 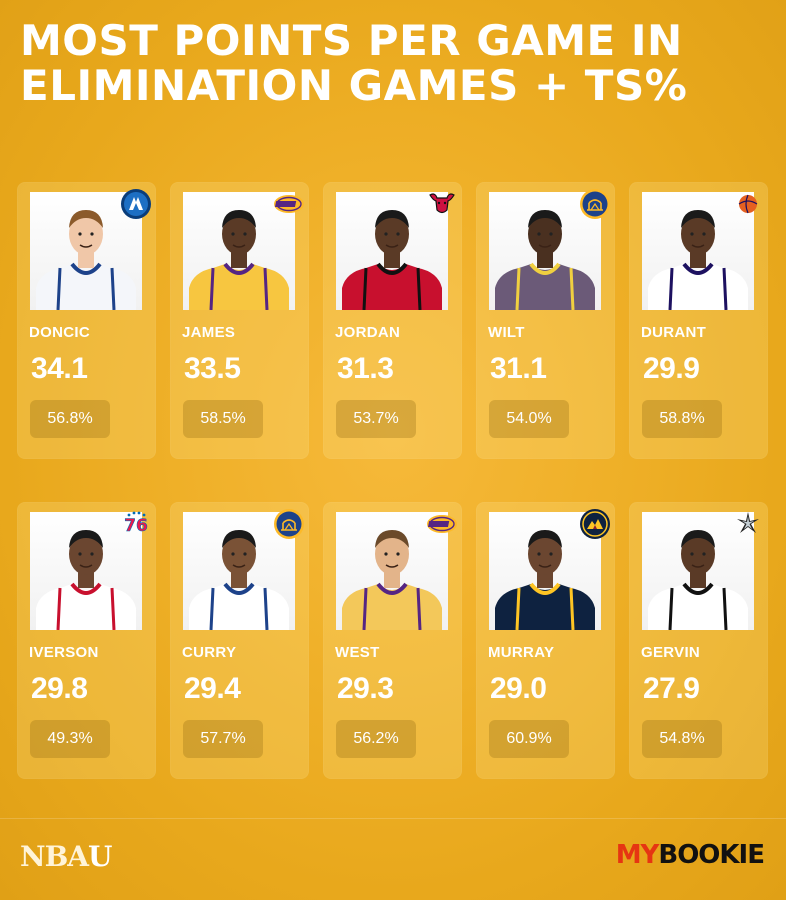 What do you see at coordinates (54, 856) in the screenshot?
I see `nbau-logo-main: NBA` at bounding box center [54, 856].